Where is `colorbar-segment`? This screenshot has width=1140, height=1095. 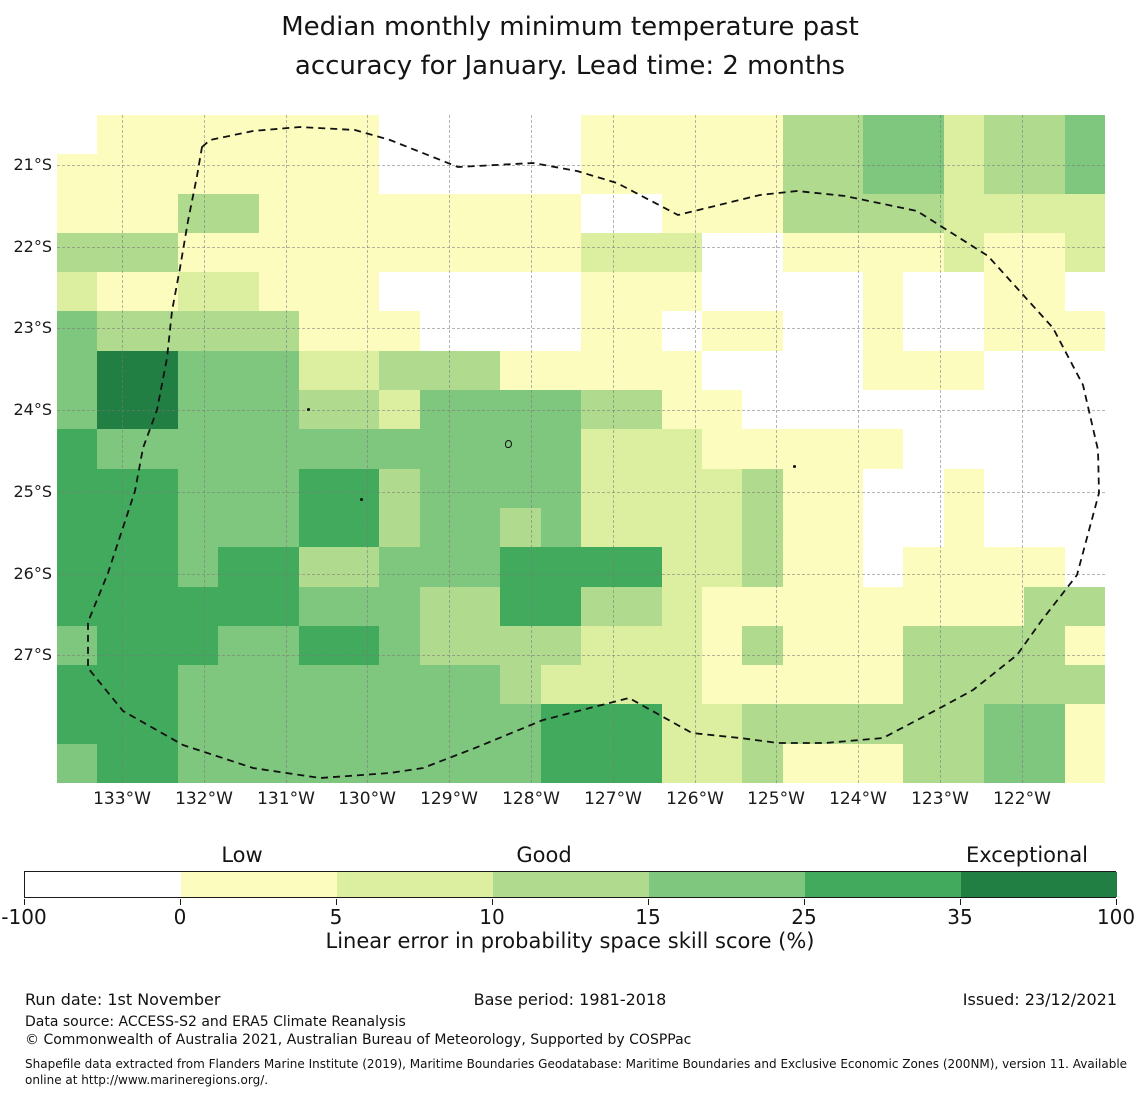
colorbar-segment is located at coordinates (103, 884).